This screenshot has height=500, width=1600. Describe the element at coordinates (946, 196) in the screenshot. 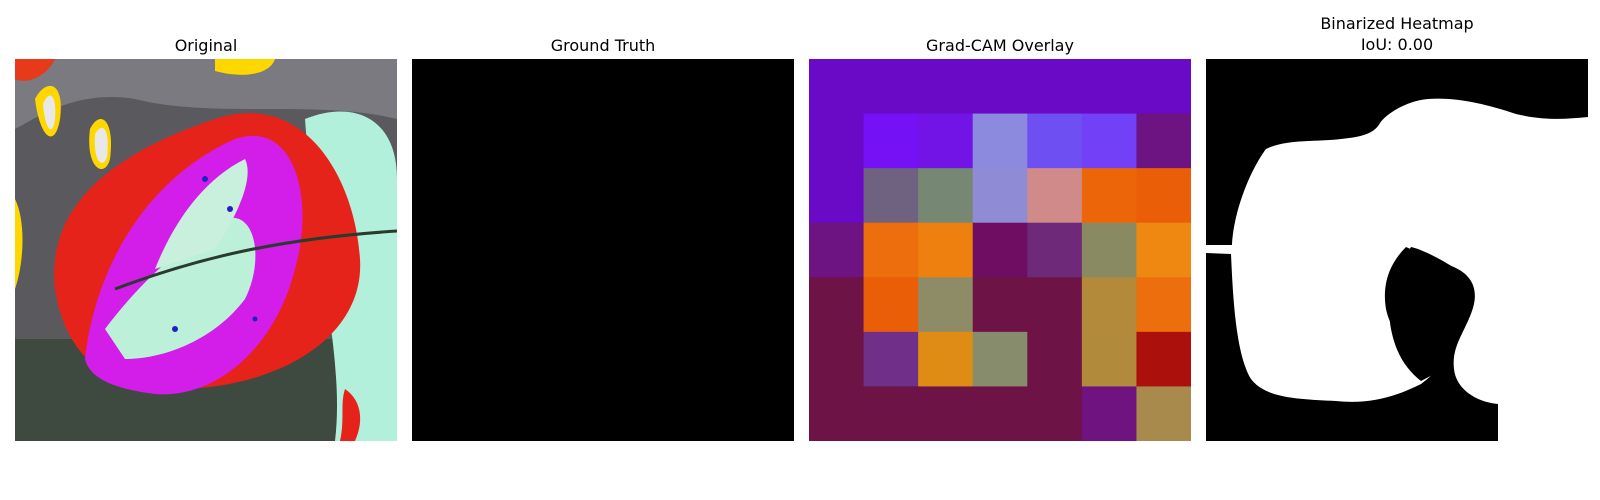

I see `gradcam-cell-r2-c2` at that location.